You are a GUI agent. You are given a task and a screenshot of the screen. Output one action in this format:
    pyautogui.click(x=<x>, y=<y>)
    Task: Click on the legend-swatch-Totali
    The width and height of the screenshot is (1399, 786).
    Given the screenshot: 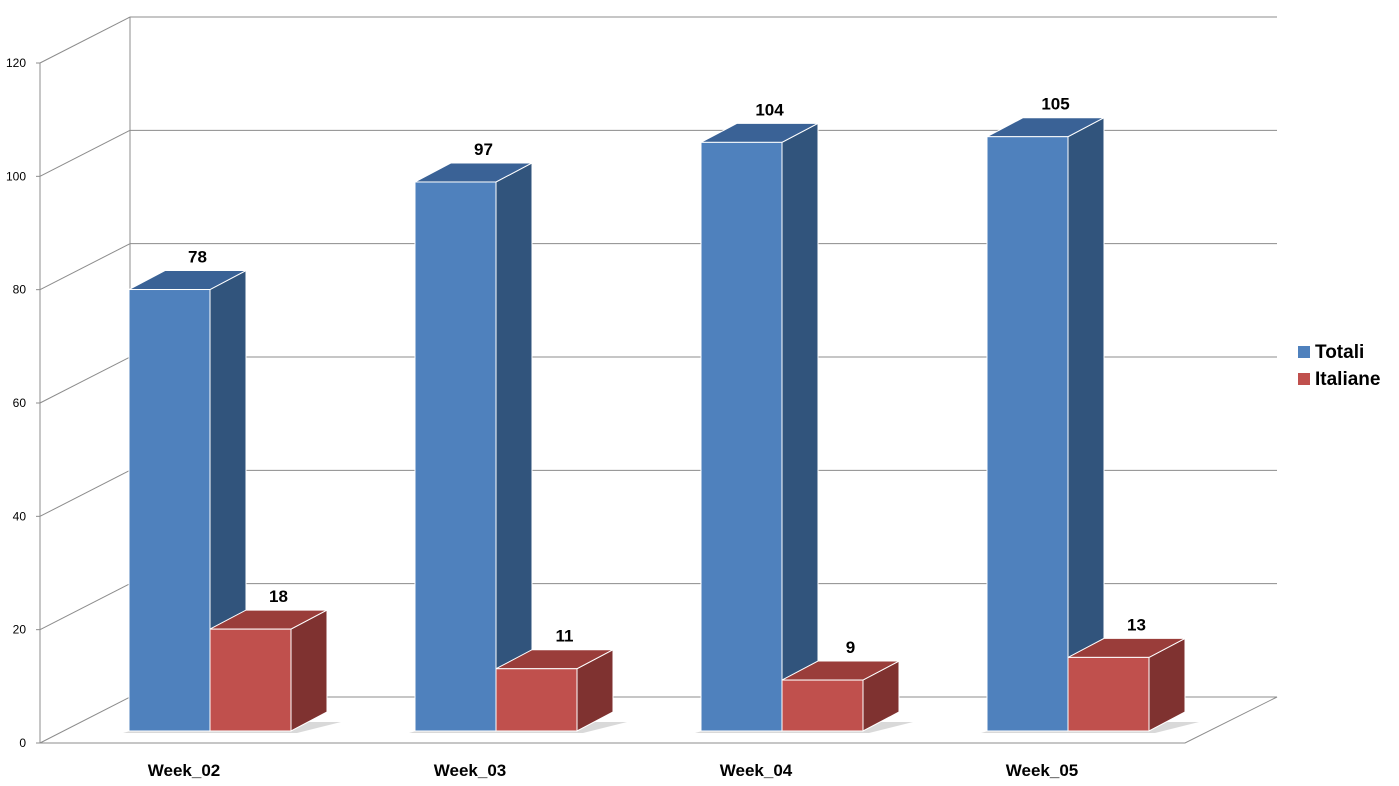 What is the action you would take?
    pyautogui.click(x=1304, y=352)
    